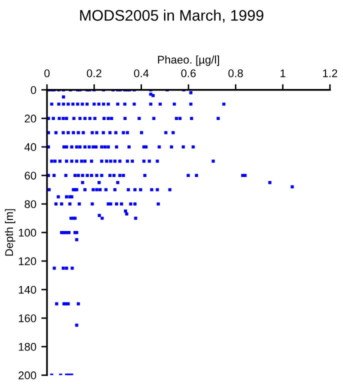 The width and height of the screenshot is (343, 384). I want to click on y-axis-title: Depth [m], so click(10, 232).